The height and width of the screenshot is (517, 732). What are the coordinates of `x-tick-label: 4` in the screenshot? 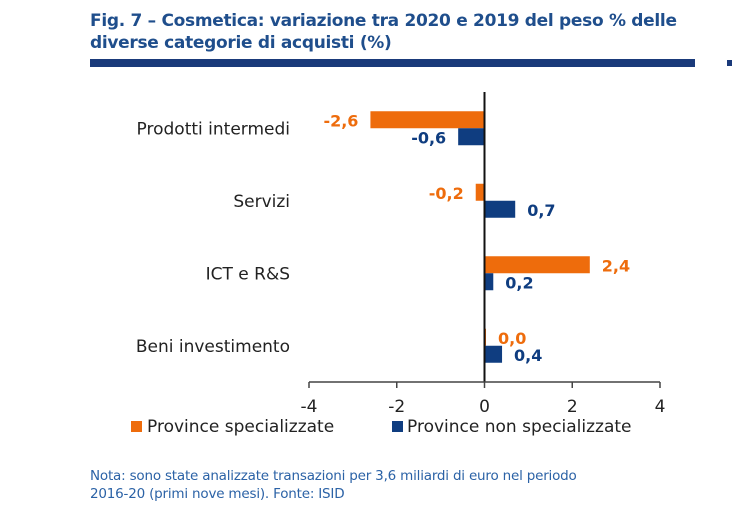 It's located at (660, 407).